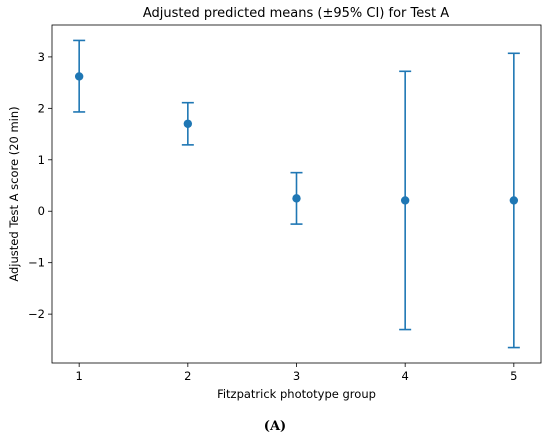 The height and width of the screenshot is (438, 550). What do you see at coordinates (296, 376) in the screenshot?
I see `x-tick-label: 3` at bounding box center [296, 376].